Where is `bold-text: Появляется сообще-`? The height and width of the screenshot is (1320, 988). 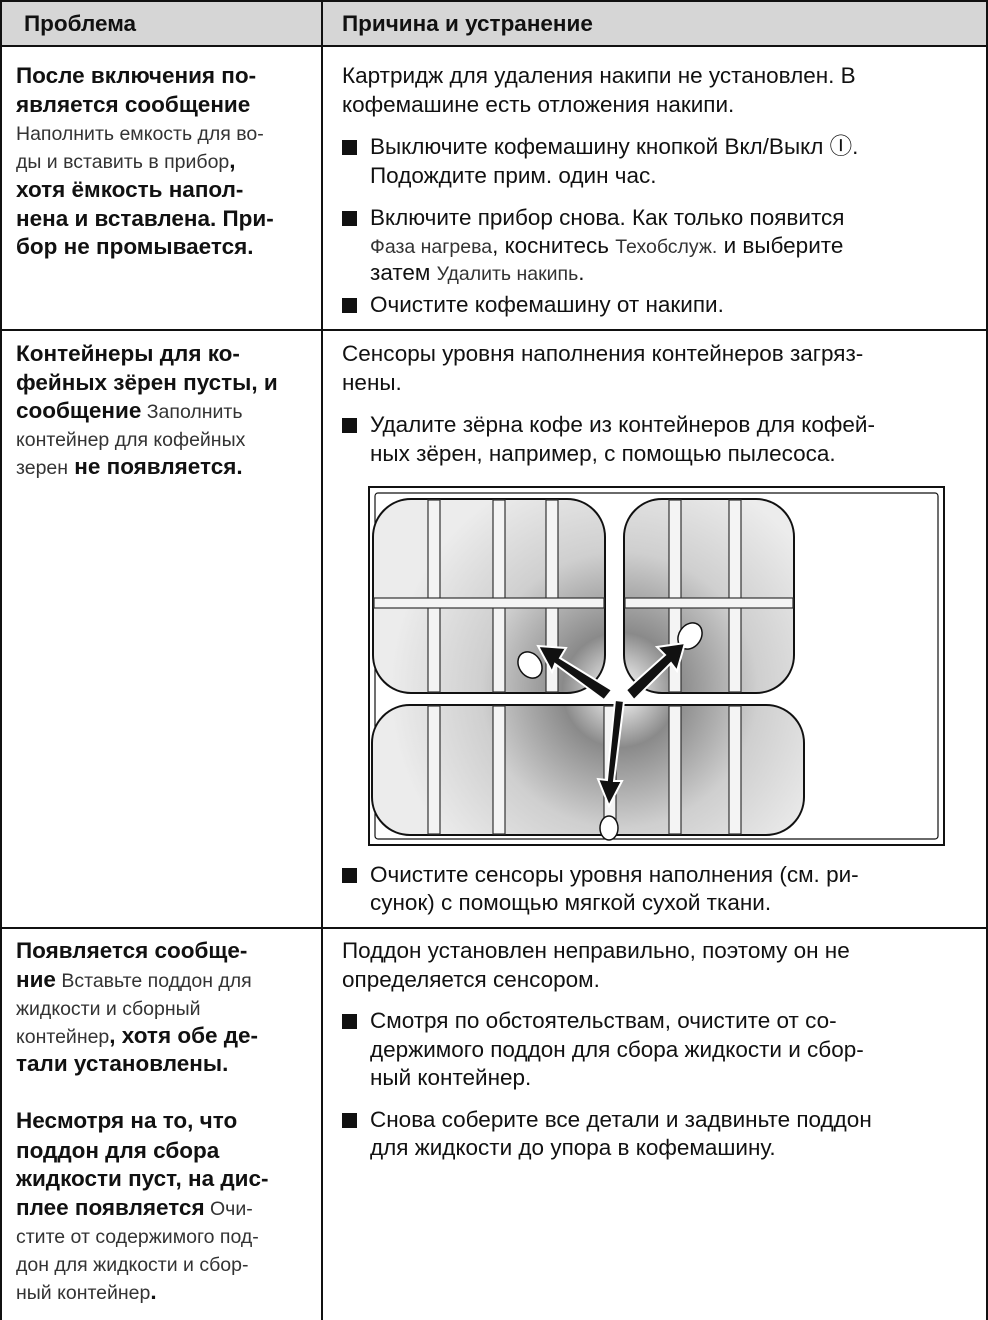
bold-text: Появляется сообще- is located at coordinates (132, 950).